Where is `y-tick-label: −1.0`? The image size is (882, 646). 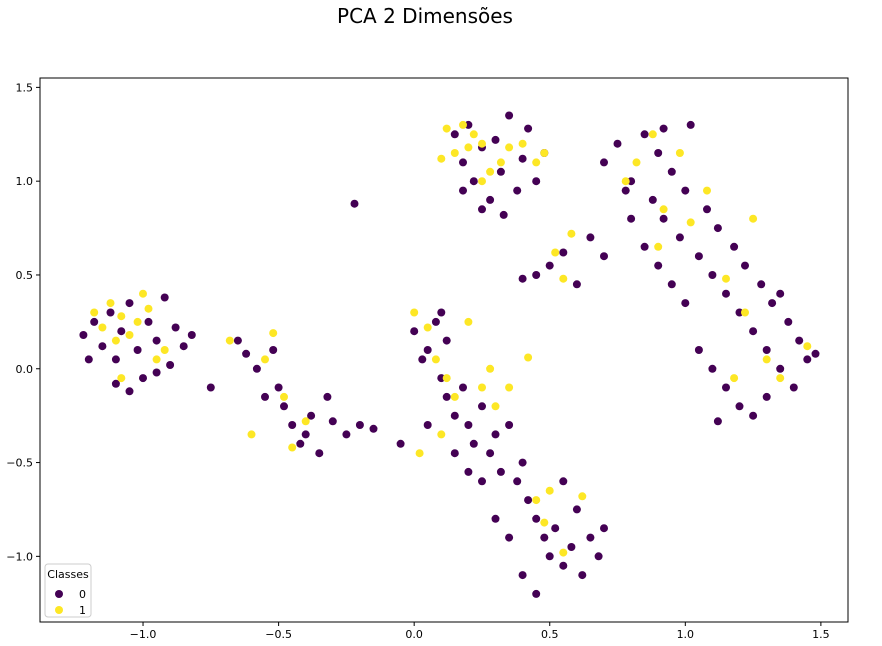
y-tick-label: −1.0 is located at coordinates (19, 556).